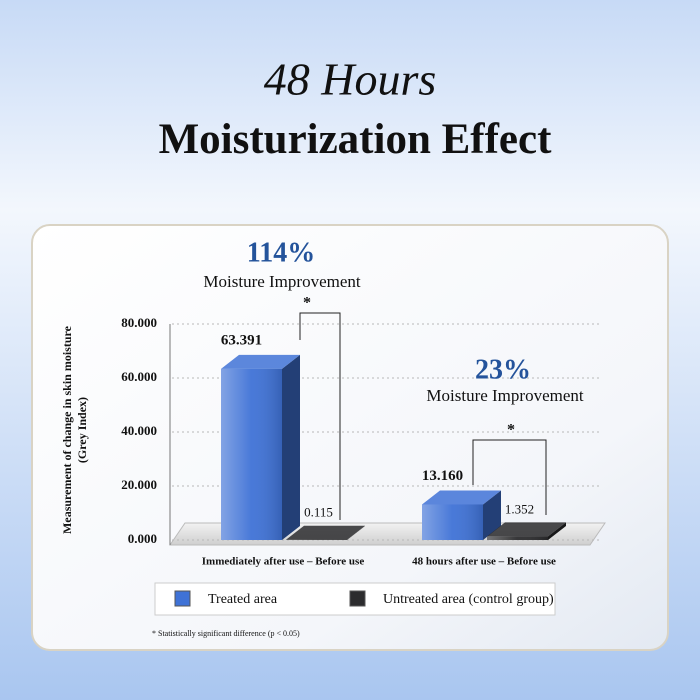  What do you see at coordinates (318, 512) in the screenshot?
I see `value-label: 0.115` at bounding box center [318, 512].